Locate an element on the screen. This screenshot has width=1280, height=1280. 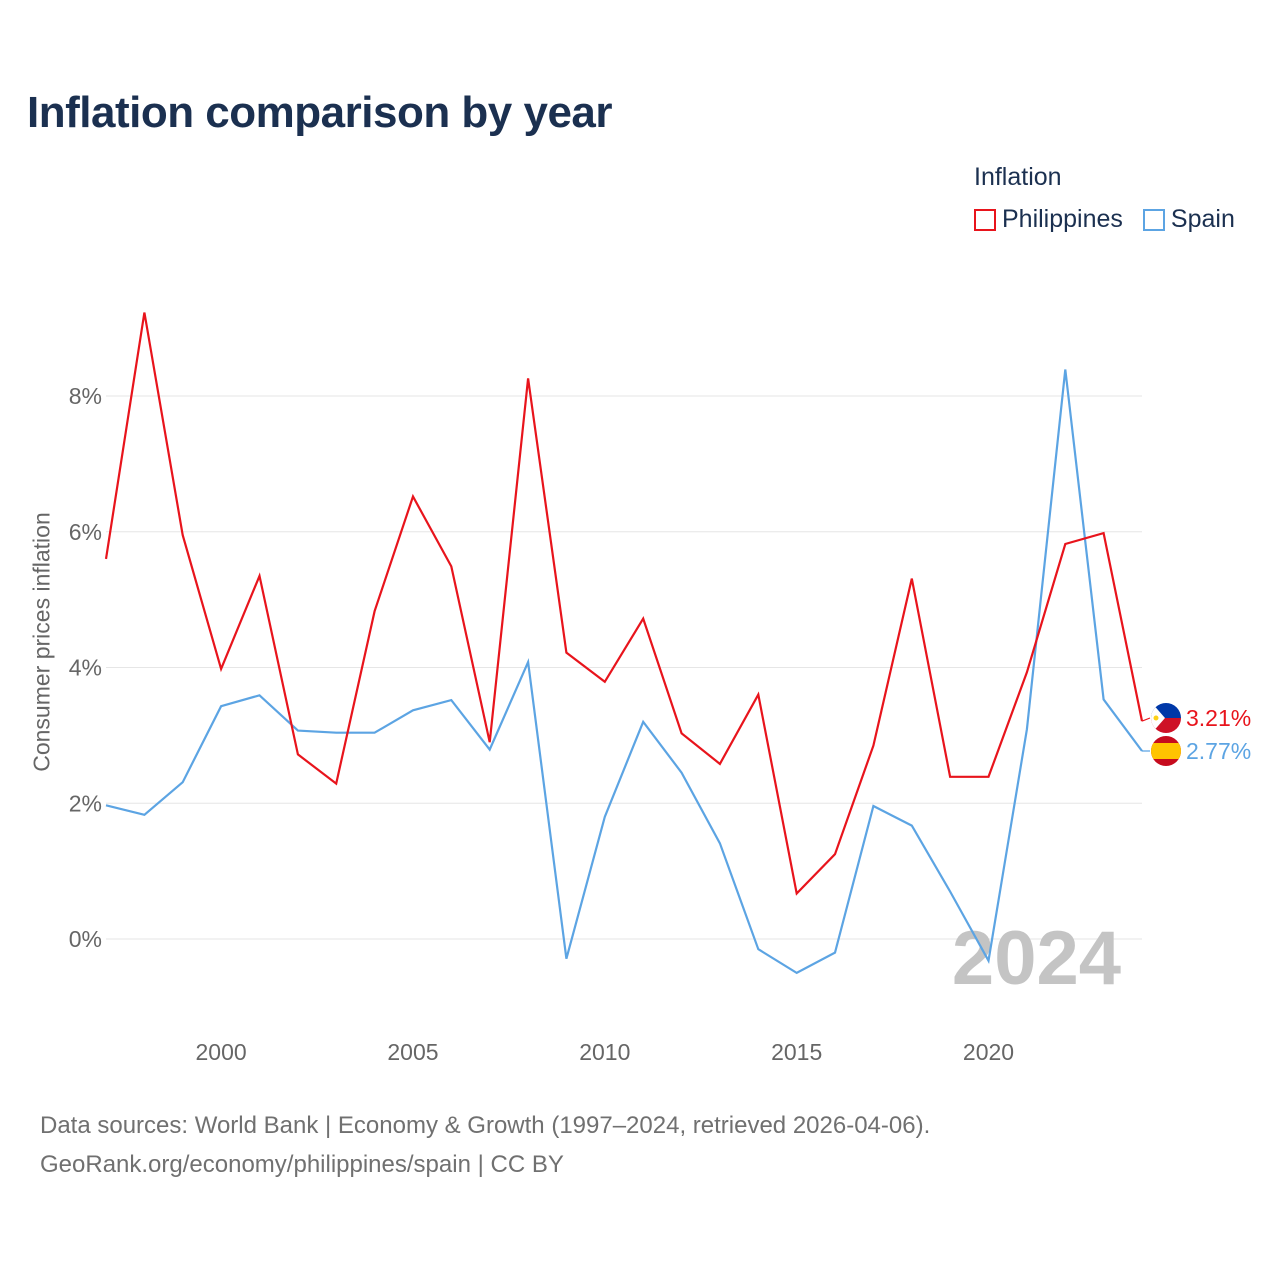
x-tick-label: 2000 is located at coordinates (221, 1052).